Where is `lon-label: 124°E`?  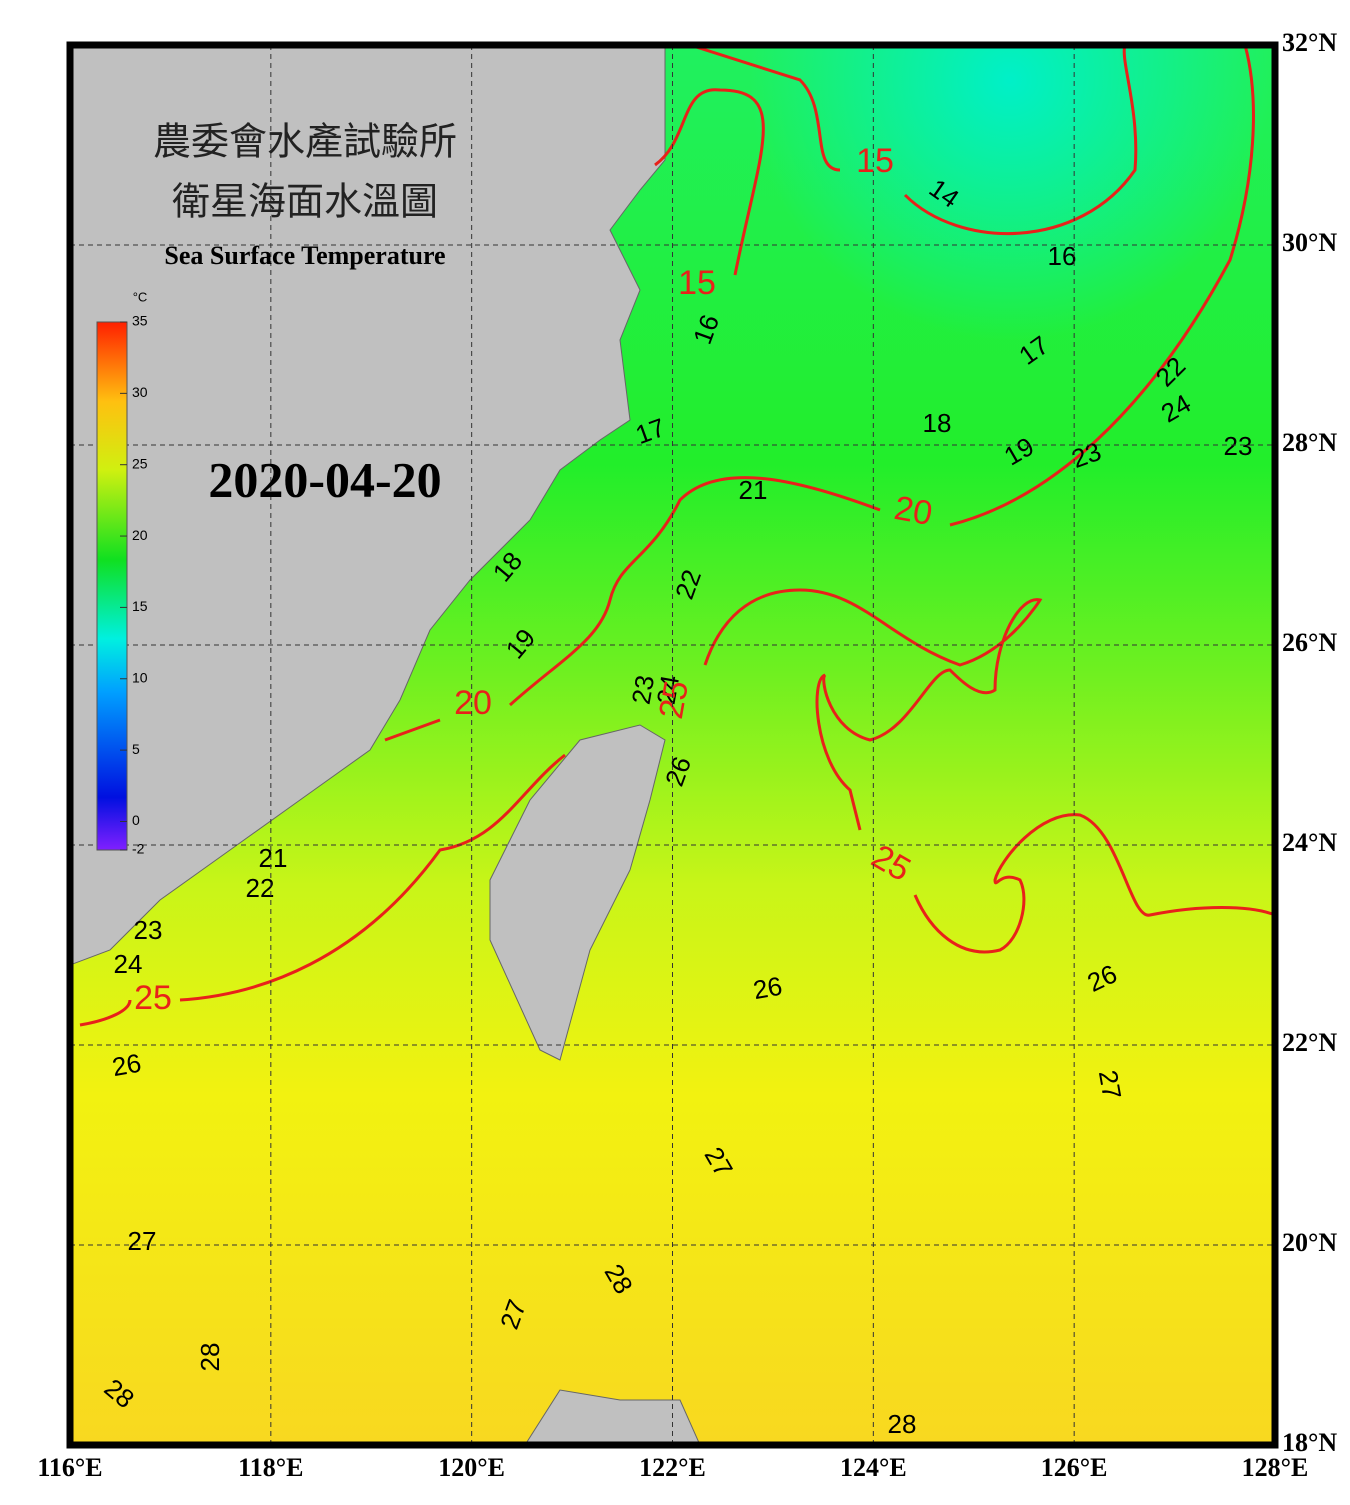 lon-label: 124°E is located at coordinates (873, 1467).